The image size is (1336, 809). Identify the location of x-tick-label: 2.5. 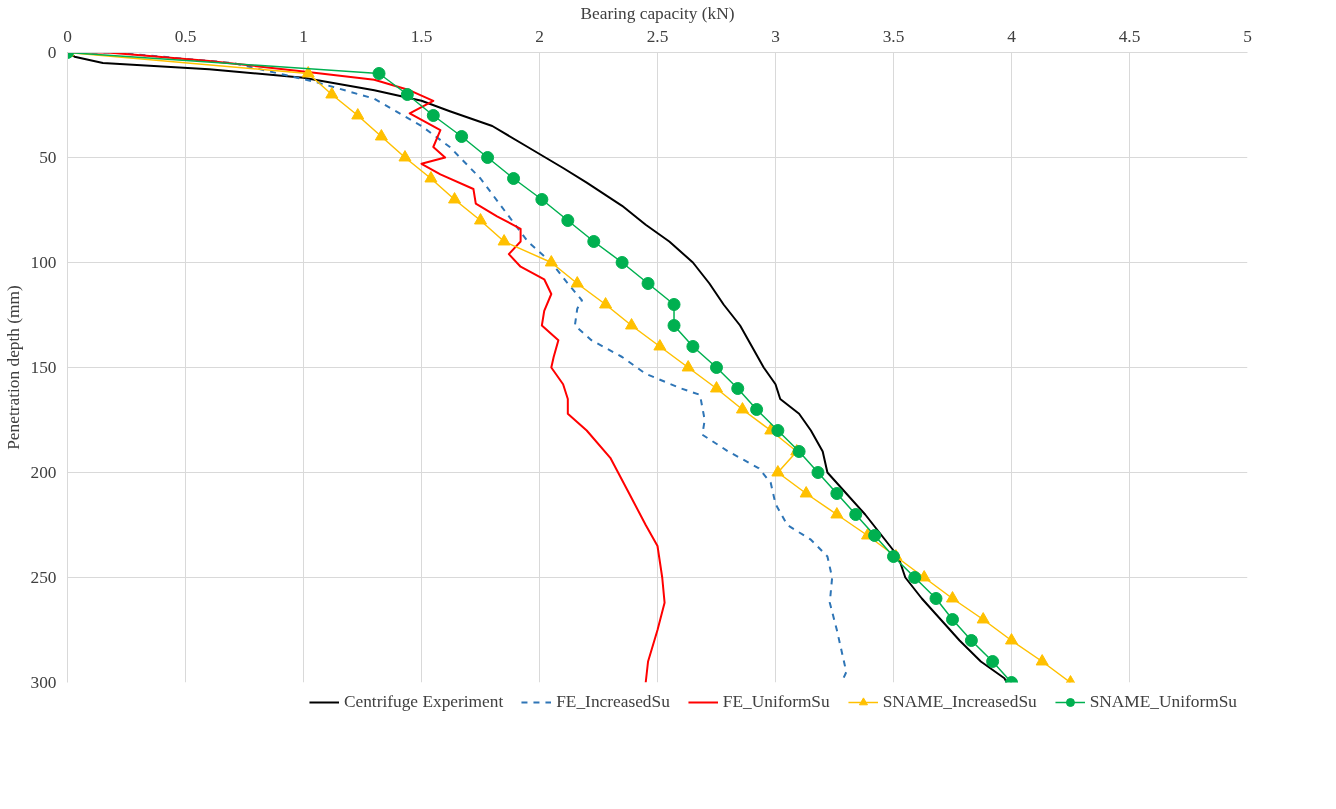
(657, 36).